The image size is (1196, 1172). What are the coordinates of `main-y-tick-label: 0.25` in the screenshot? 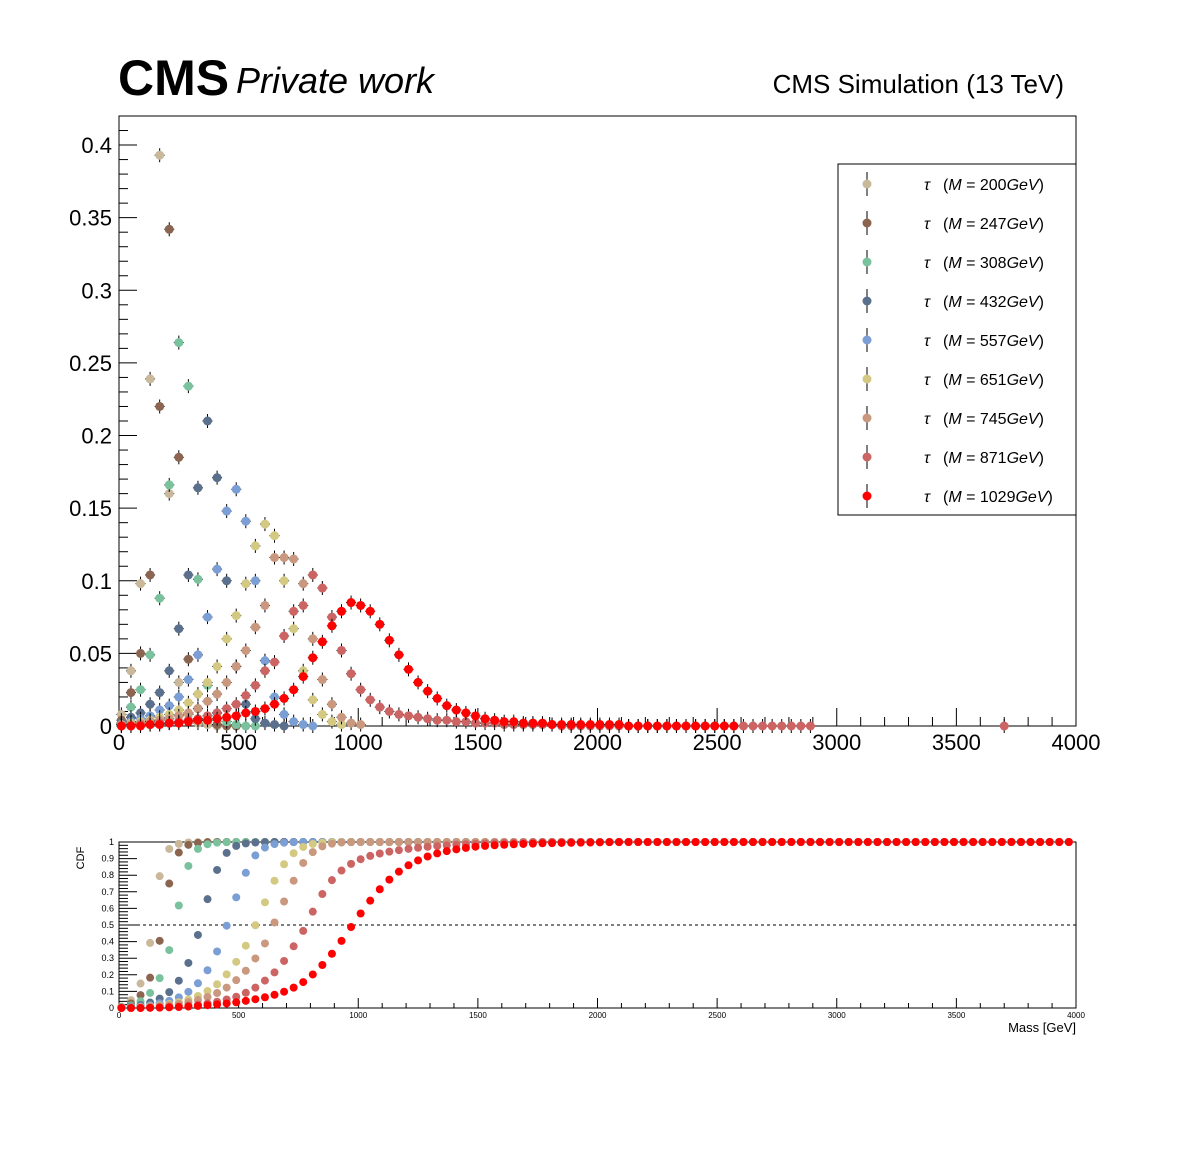 It's located at (90, 363).